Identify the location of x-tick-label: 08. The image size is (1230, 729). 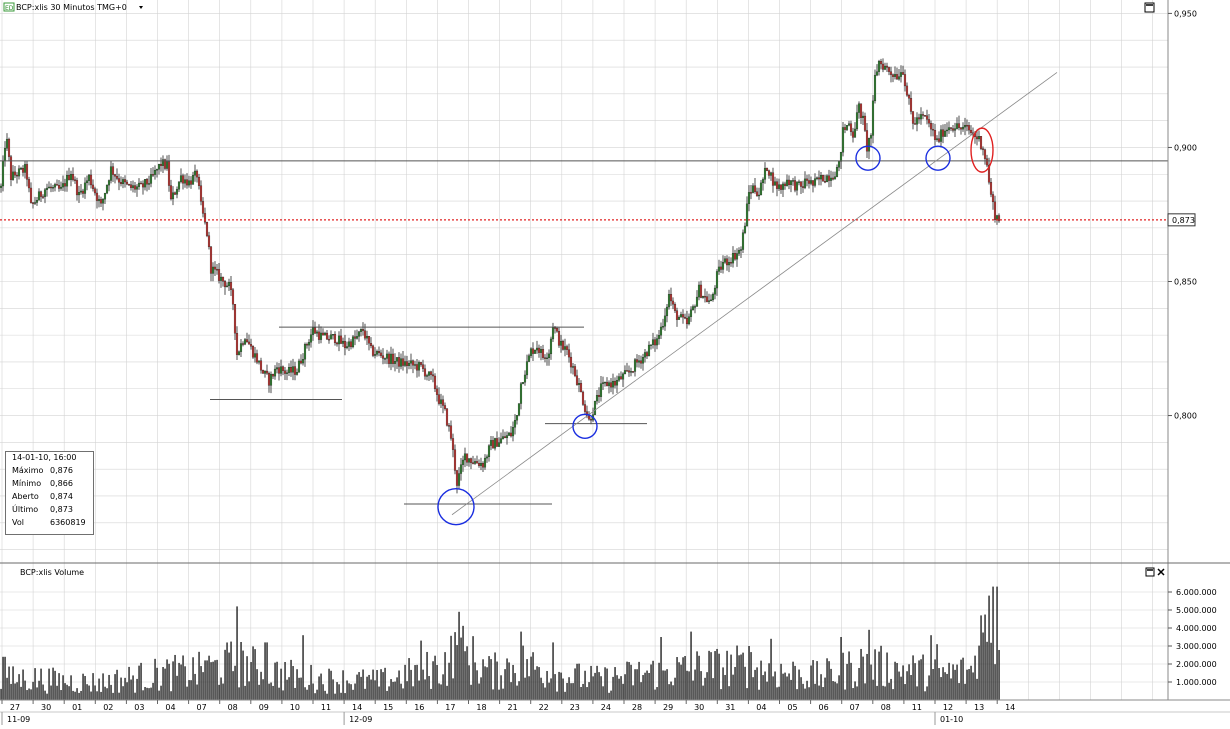
(233, 707).